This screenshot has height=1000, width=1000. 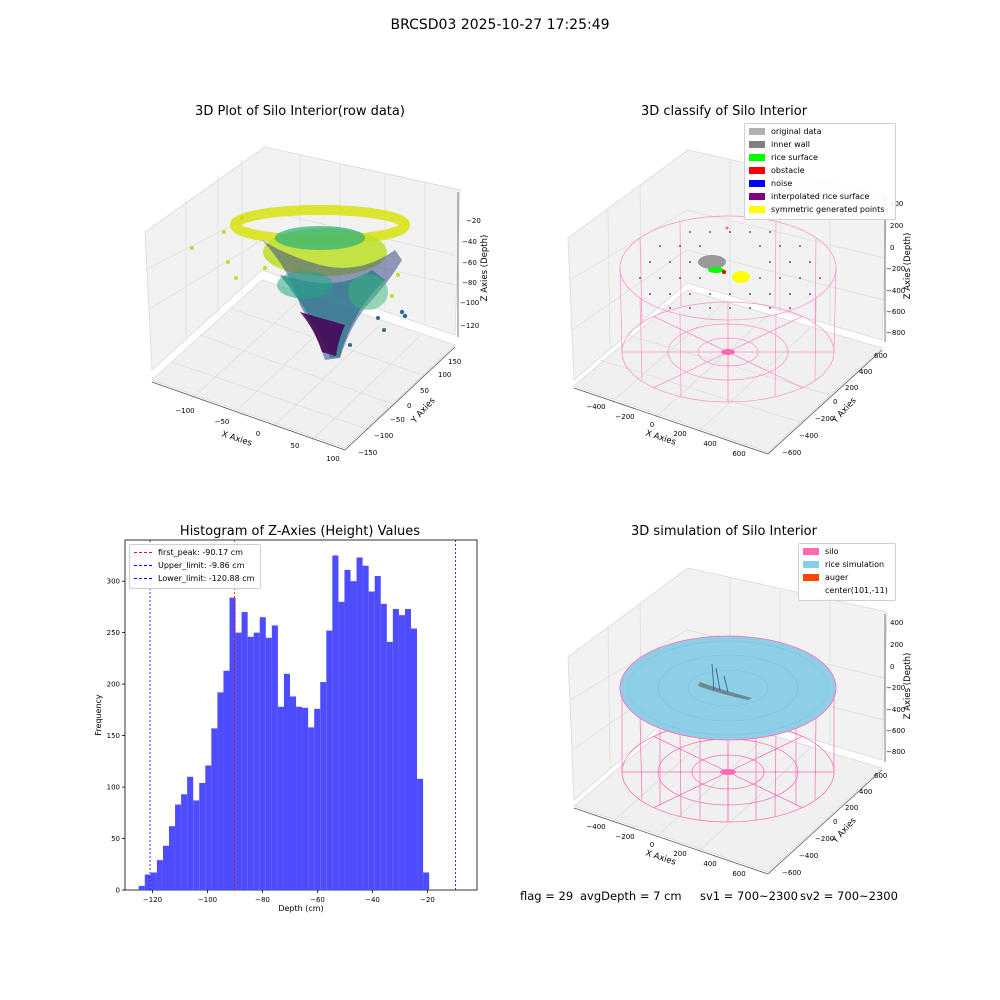 What do you see at coordinates (855, 564) in the screenshot?
I see `simulation-legend-label: rice simulation` at bounding box center [855, 564].